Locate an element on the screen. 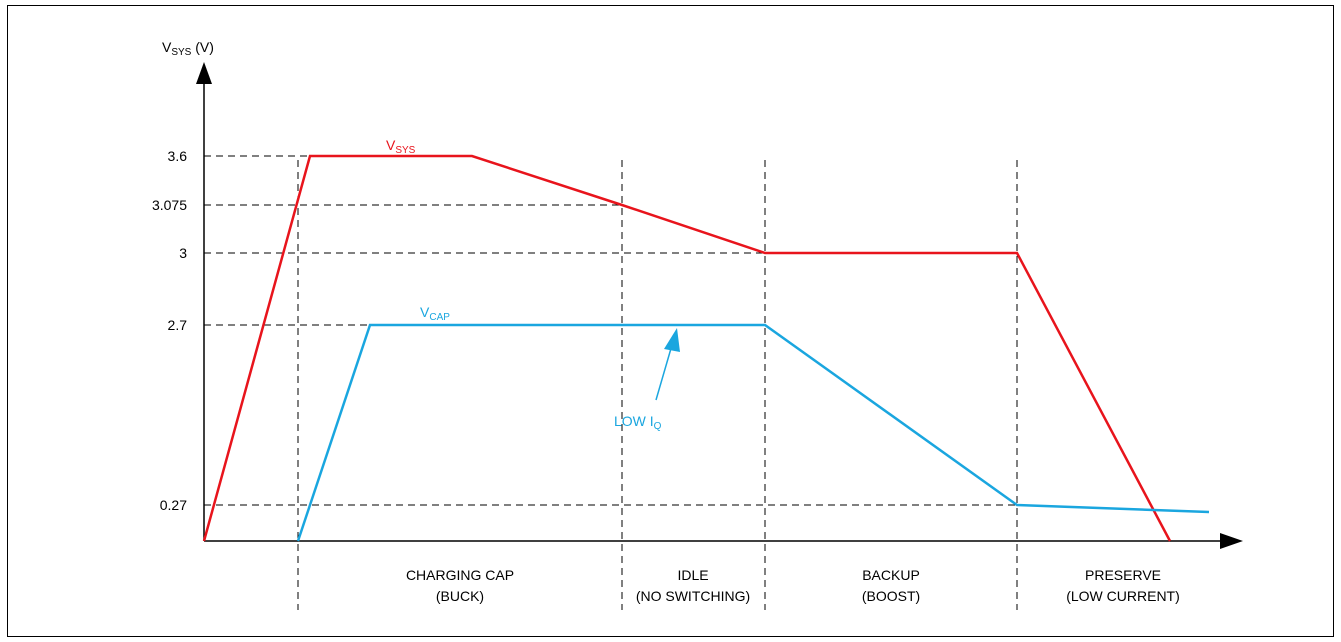 Image resolution: width=1341 pixels, height=642 pixels. phase-label-backup: BACKUP is located at coordinates (891, 575).